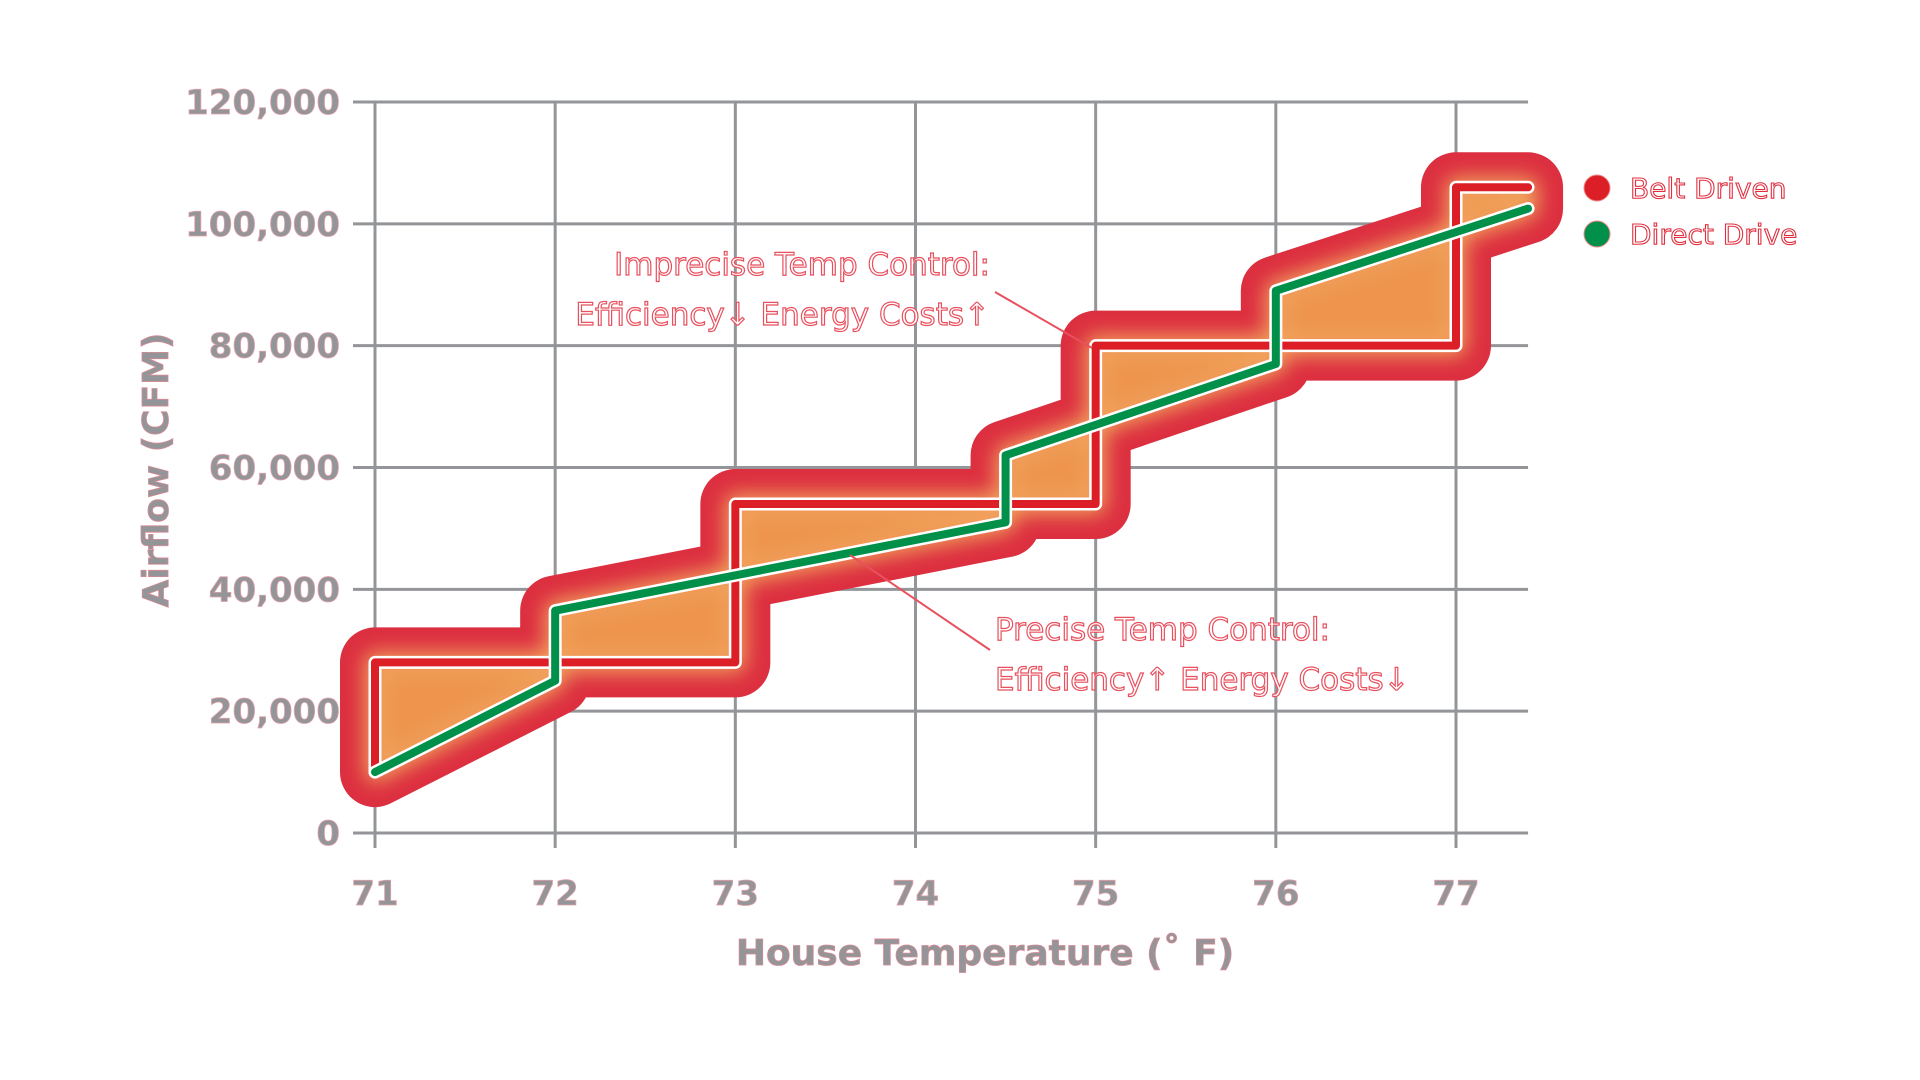  Describe the element at coordinates (274, 712) in the screenshot. I see `y-tick-label: 20,000` at that location.